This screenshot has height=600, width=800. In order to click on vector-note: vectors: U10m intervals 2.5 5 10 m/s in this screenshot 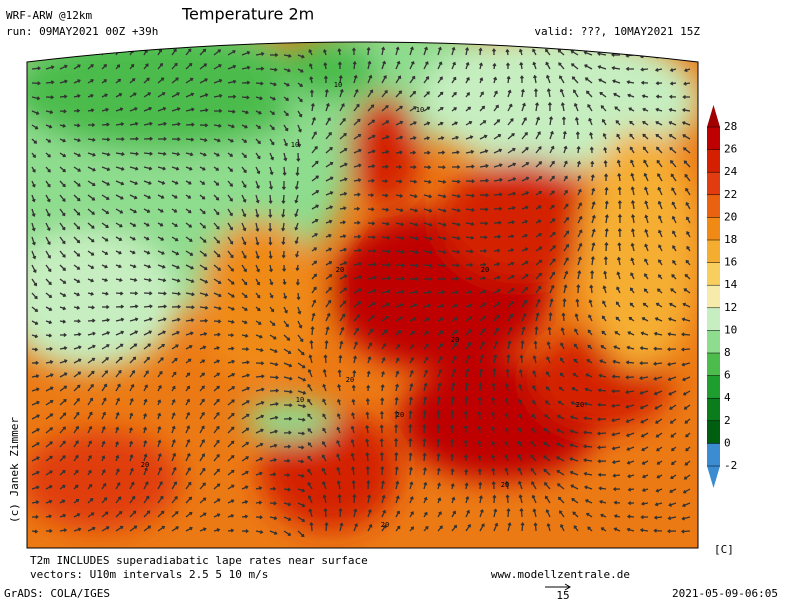, I will do `click(149, 574)`.